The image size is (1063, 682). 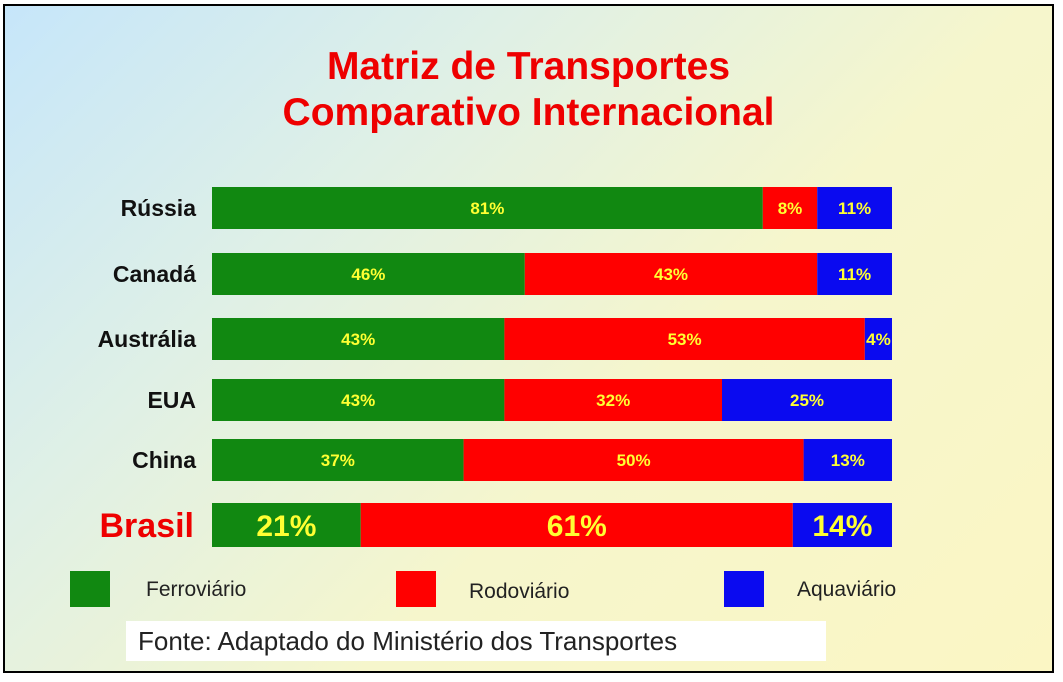 I want to click on data-label-1-1: 43%, so click(x=671, y=274).